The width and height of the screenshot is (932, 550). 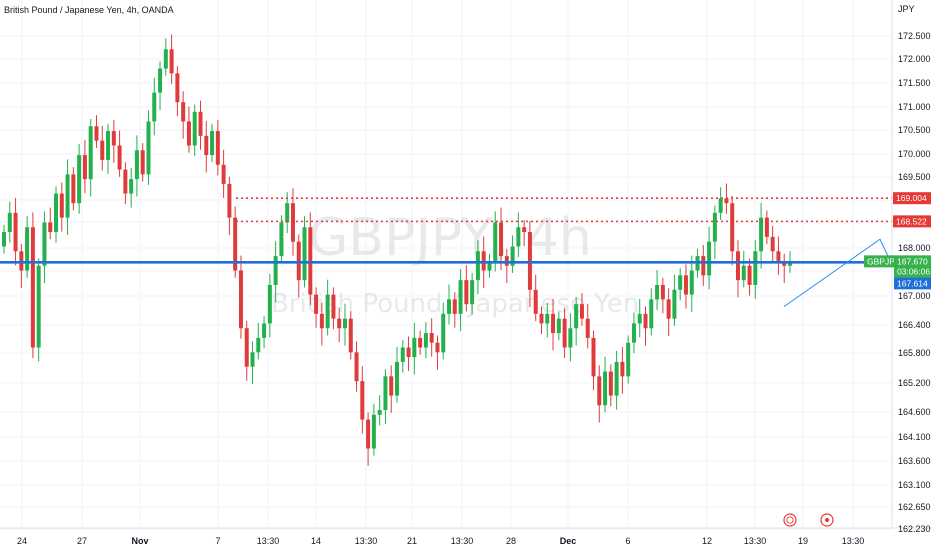 I want to click on time-tick-label: 27, so click(x=82, y=541).